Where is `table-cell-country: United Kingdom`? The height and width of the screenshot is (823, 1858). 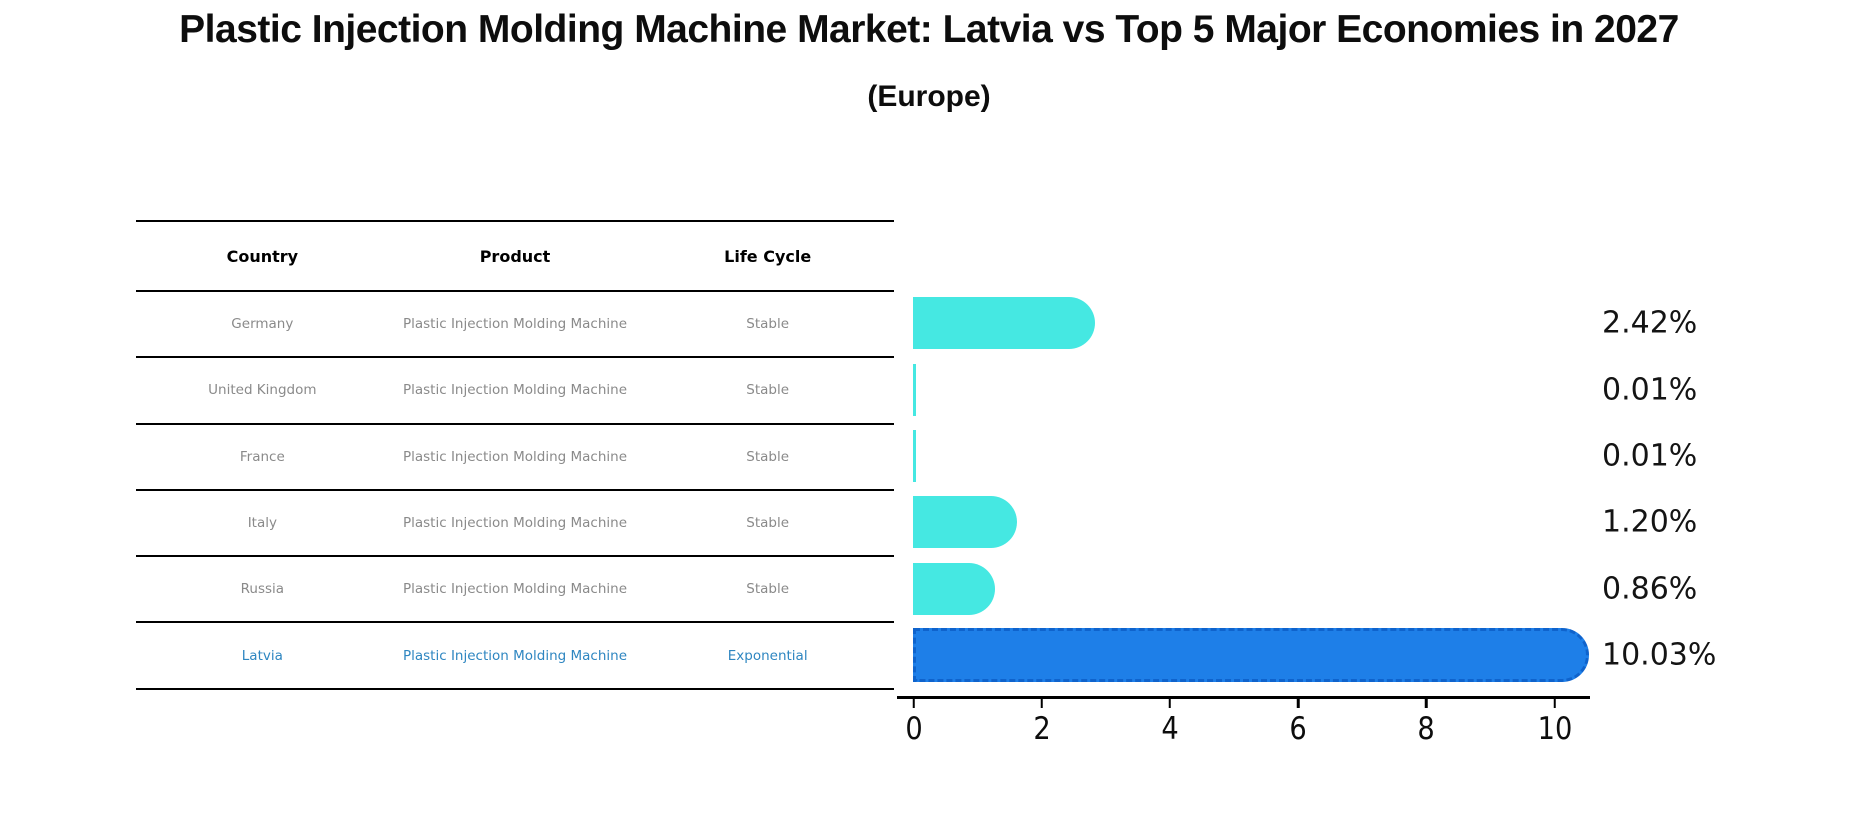 table-cell-country: United Kingdom is located at coordinates (262, 390).